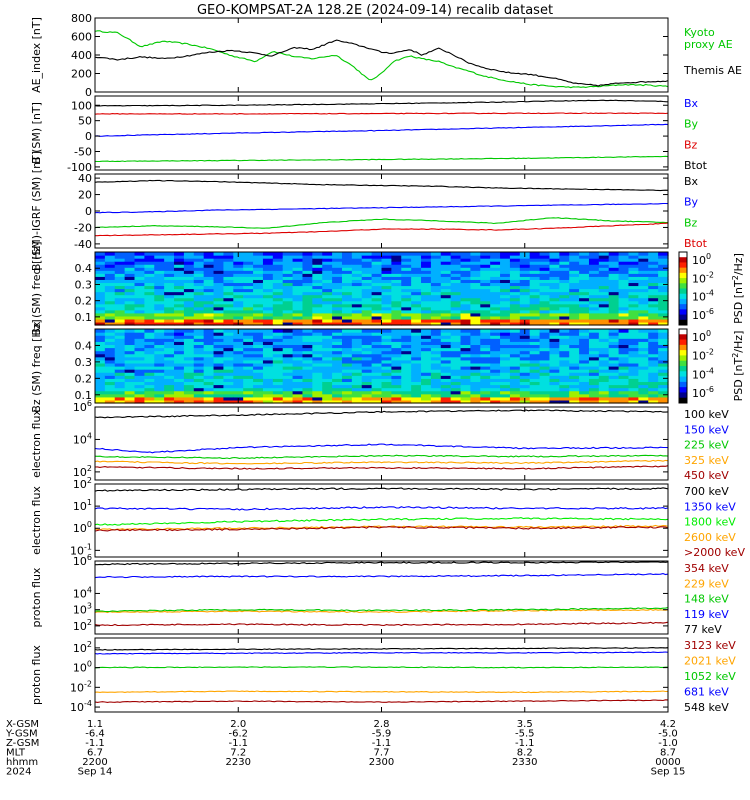  I want to click on colorbar-swatch, so click(683, 312).